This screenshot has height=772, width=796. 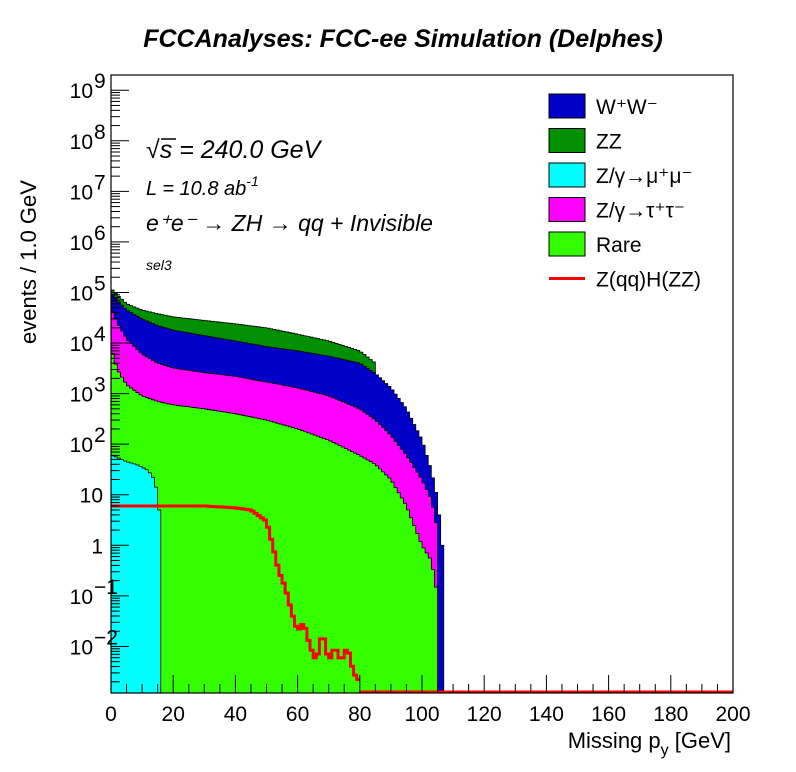 What do you see at coordinates (428, 700) in the screenshot?
I see `x-axis: 0 20 40 60 80 100 120 140 160 180 200` at bounding box center [428, 700].